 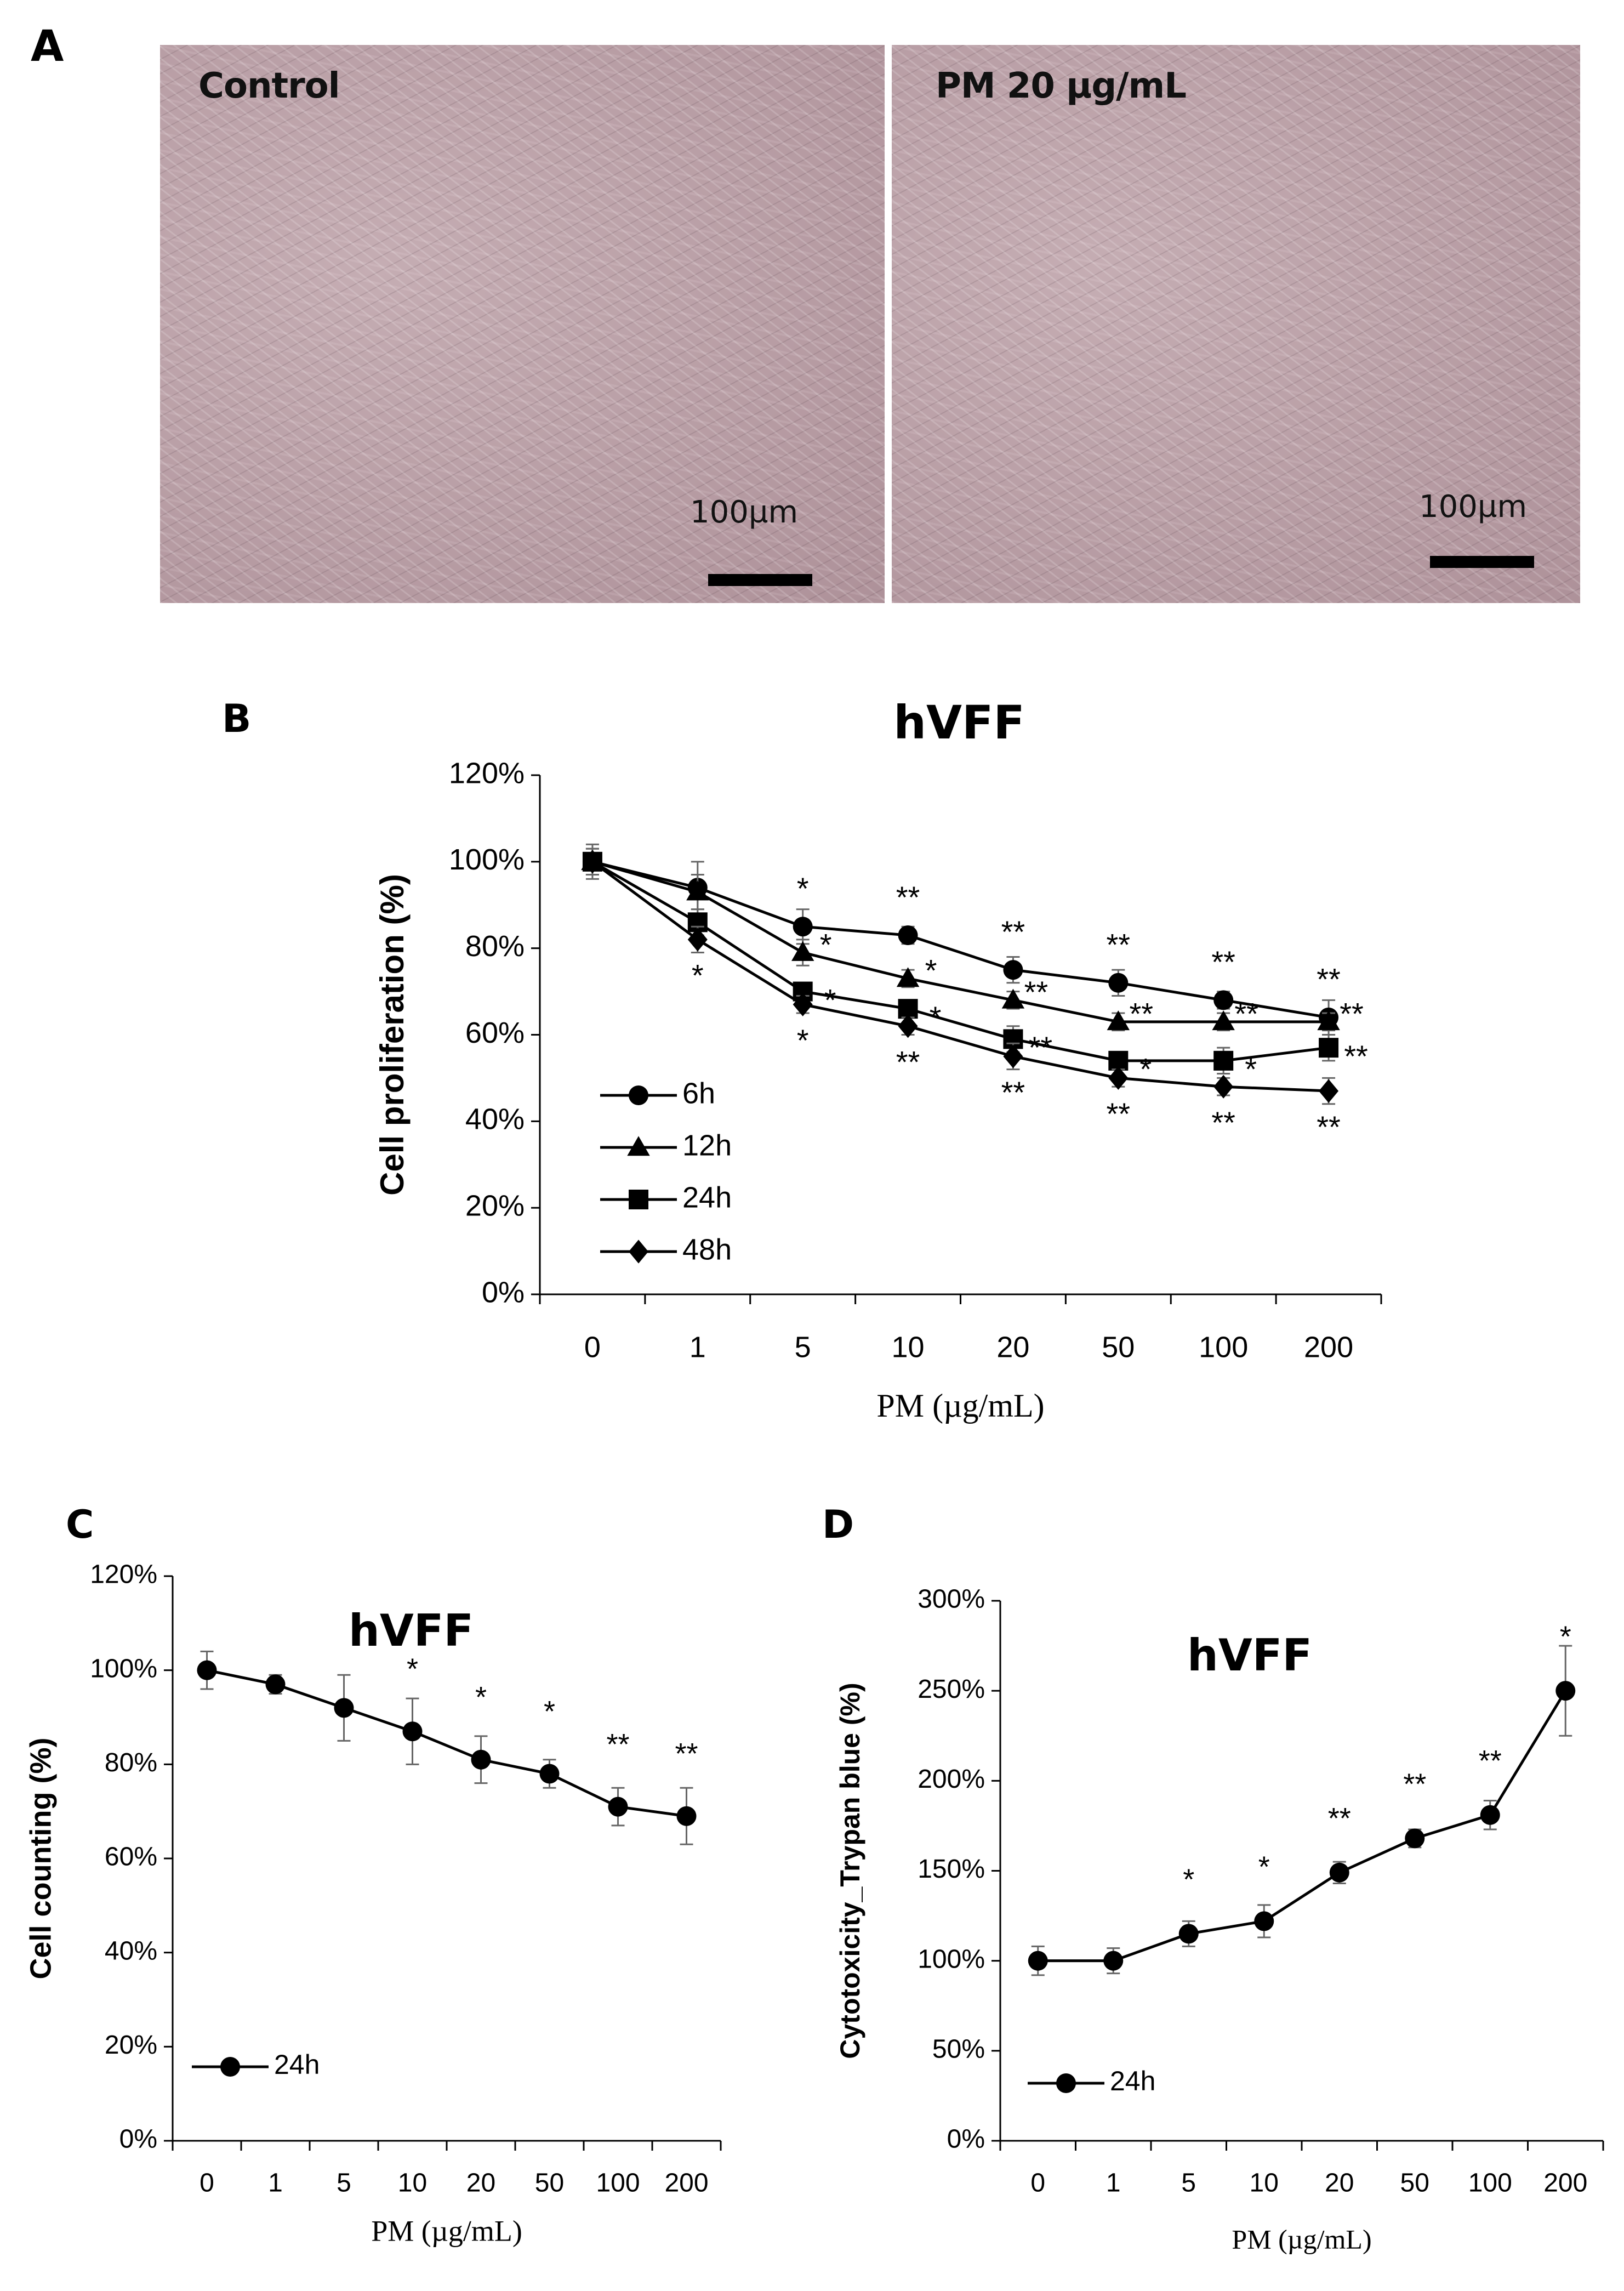 What do you see at coordinates (951, 1599) in the screenshot?
I see `y-tick-label: 300%` at bounding box center [951, 1599].